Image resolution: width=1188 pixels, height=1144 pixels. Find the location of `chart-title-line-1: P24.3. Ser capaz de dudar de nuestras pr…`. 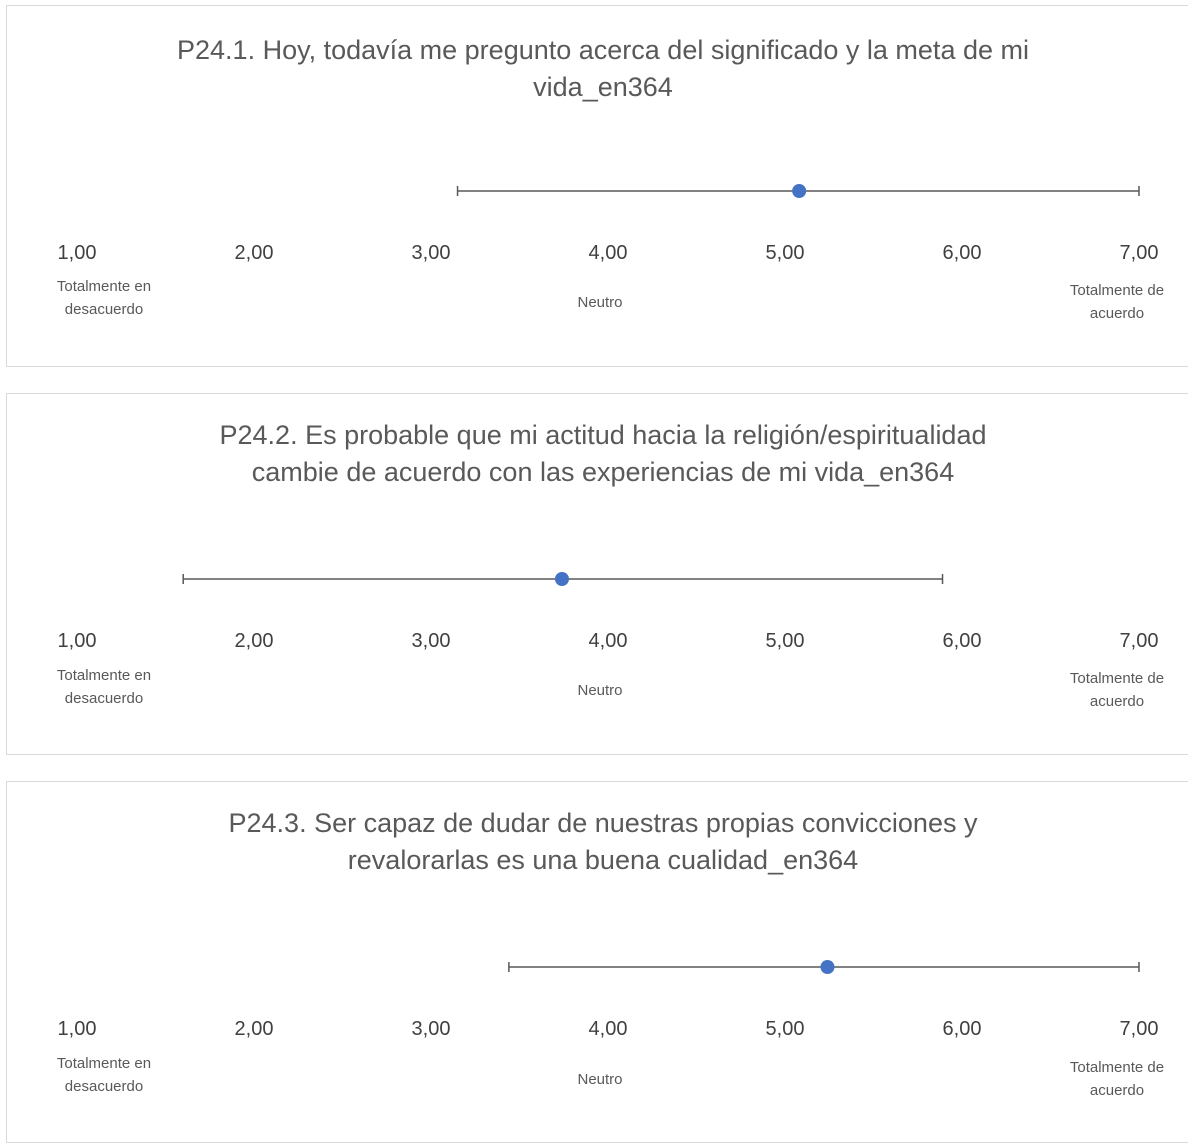

chart-title-line-1: P24.3. Ser capaz de dudar de nuestras pr… is located at coordinates (603, 823).